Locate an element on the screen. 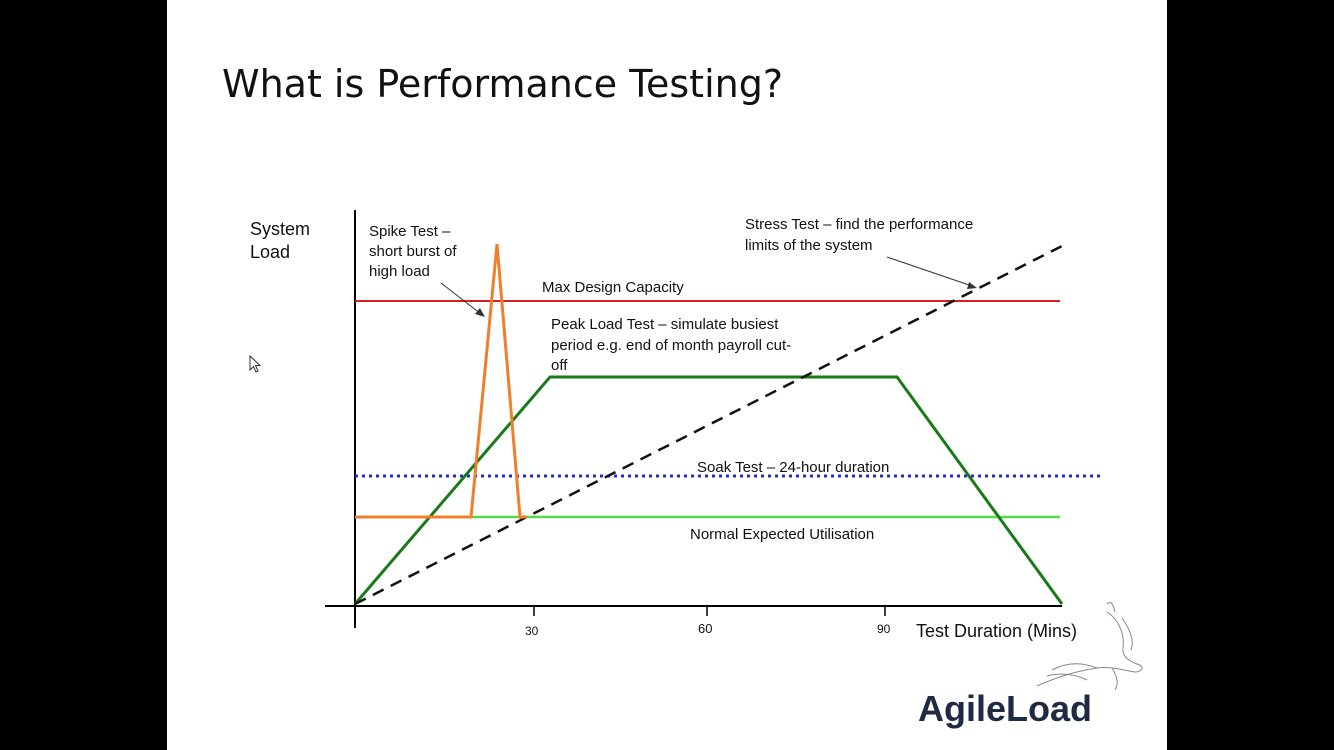  stress-label-line1: Stress Test – find the performance is located at coordinates (859, 224).